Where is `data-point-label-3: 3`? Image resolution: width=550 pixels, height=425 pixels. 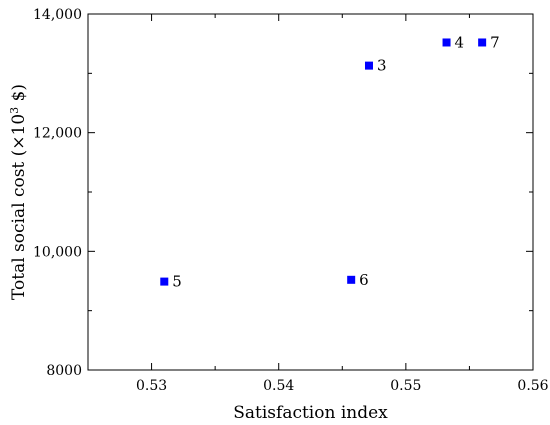
data-point-label-3: 3 is located at coordinates (382, 66).